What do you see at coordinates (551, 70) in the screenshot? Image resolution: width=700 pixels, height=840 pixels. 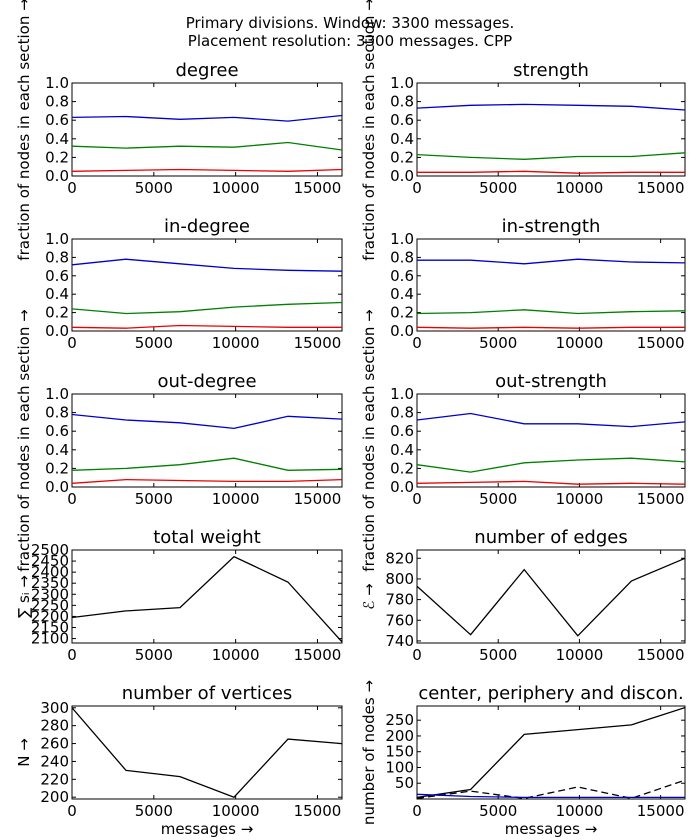 I see `chart-title: strength` at bounding box center [551, 70].